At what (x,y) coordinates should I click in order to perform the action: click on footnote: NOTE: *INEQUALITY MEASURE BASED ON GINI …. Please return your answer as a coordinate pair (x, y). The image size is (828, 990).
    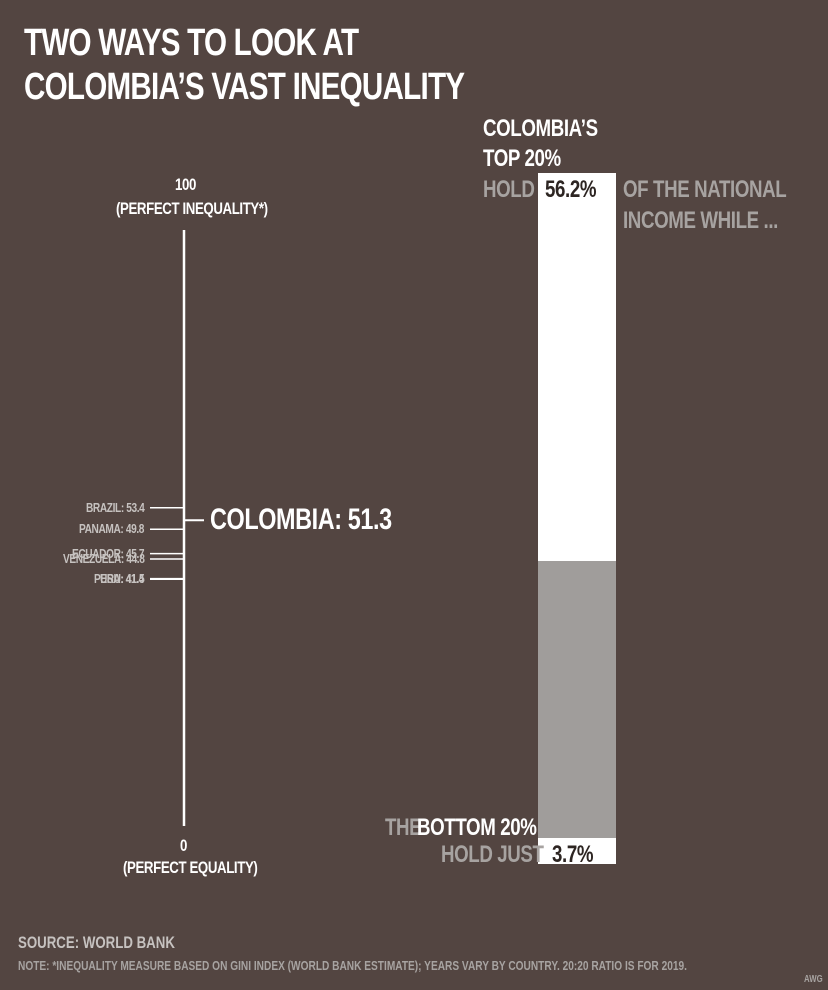
    Looking at the image, I should click on (352, 965).